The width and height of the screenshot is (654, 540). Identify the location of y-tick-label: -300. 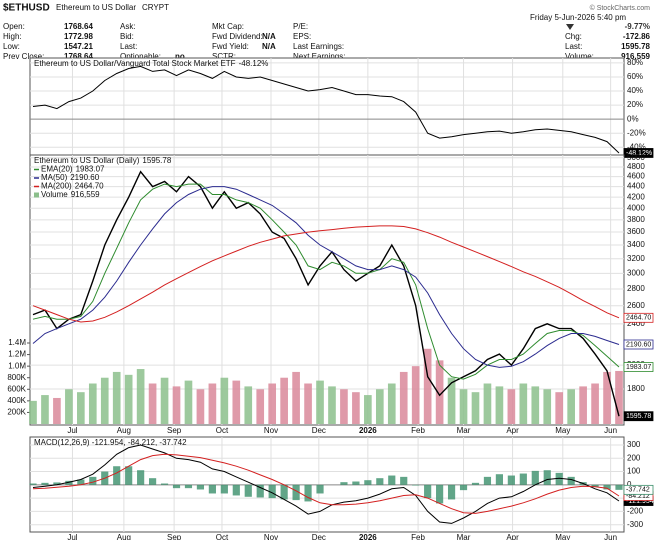
(635, 524).